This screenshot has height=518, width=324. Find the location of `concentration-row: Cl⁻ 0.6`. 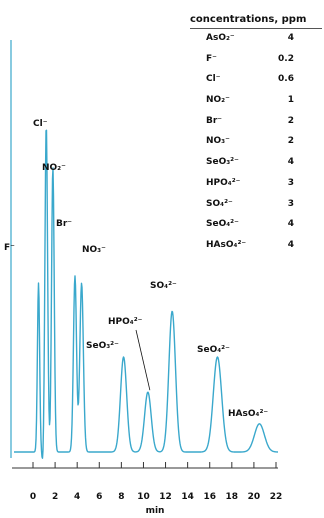

concentration-row: Cl⁻ 0.6 is located at coordinates (250, 80).